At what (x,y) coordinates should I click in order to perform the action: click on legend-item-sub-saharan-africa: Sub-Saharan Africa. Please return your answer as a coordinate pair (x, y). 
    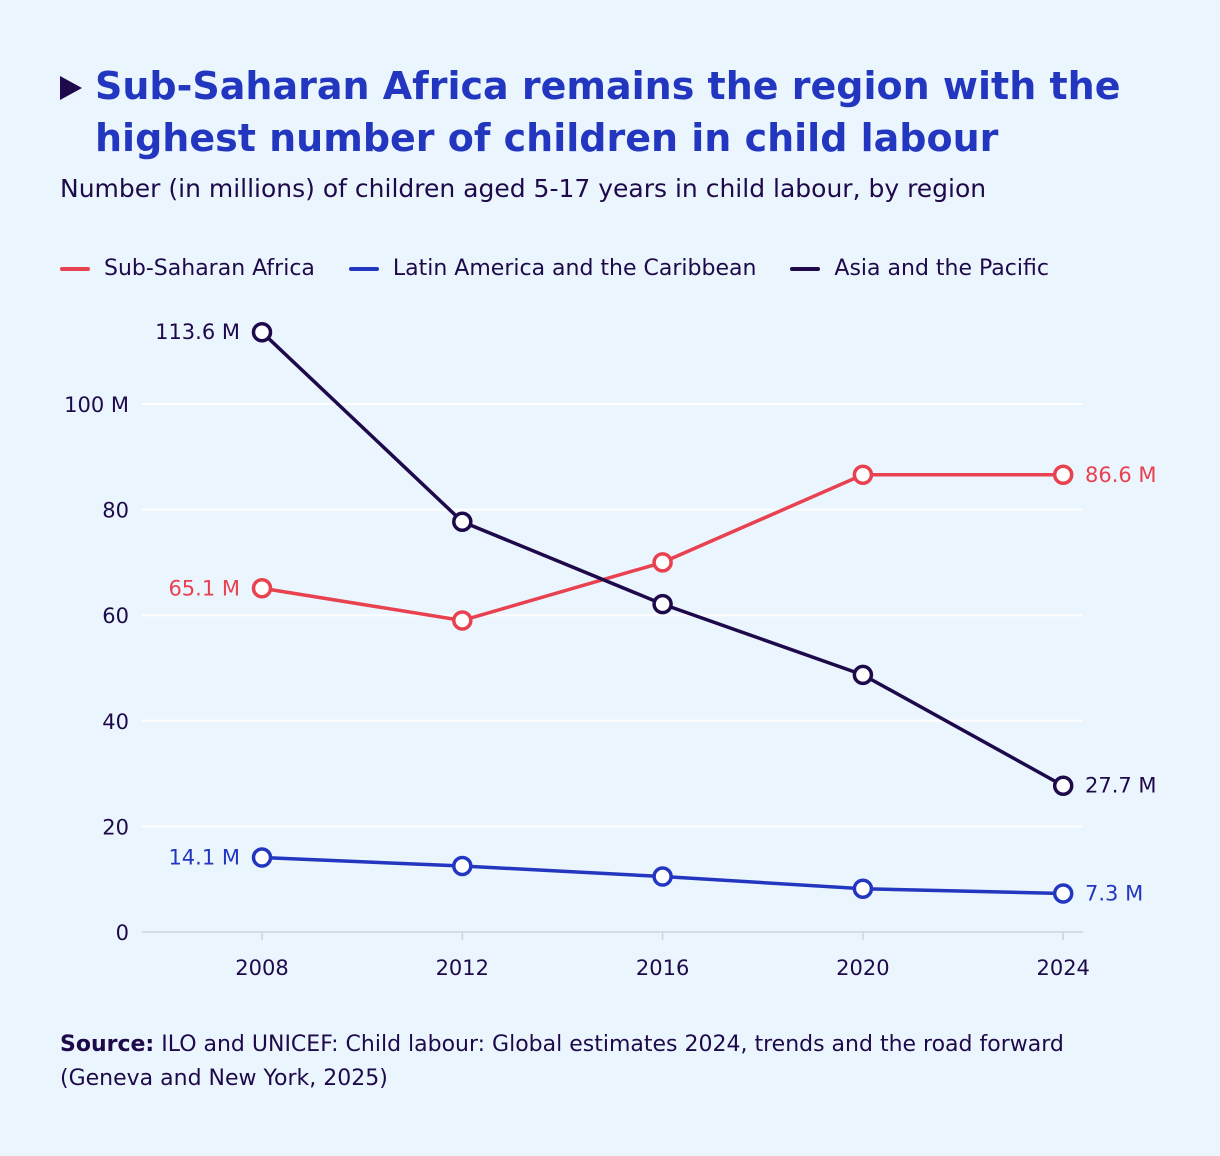
    Looking at the image, I should click on (187, 268).